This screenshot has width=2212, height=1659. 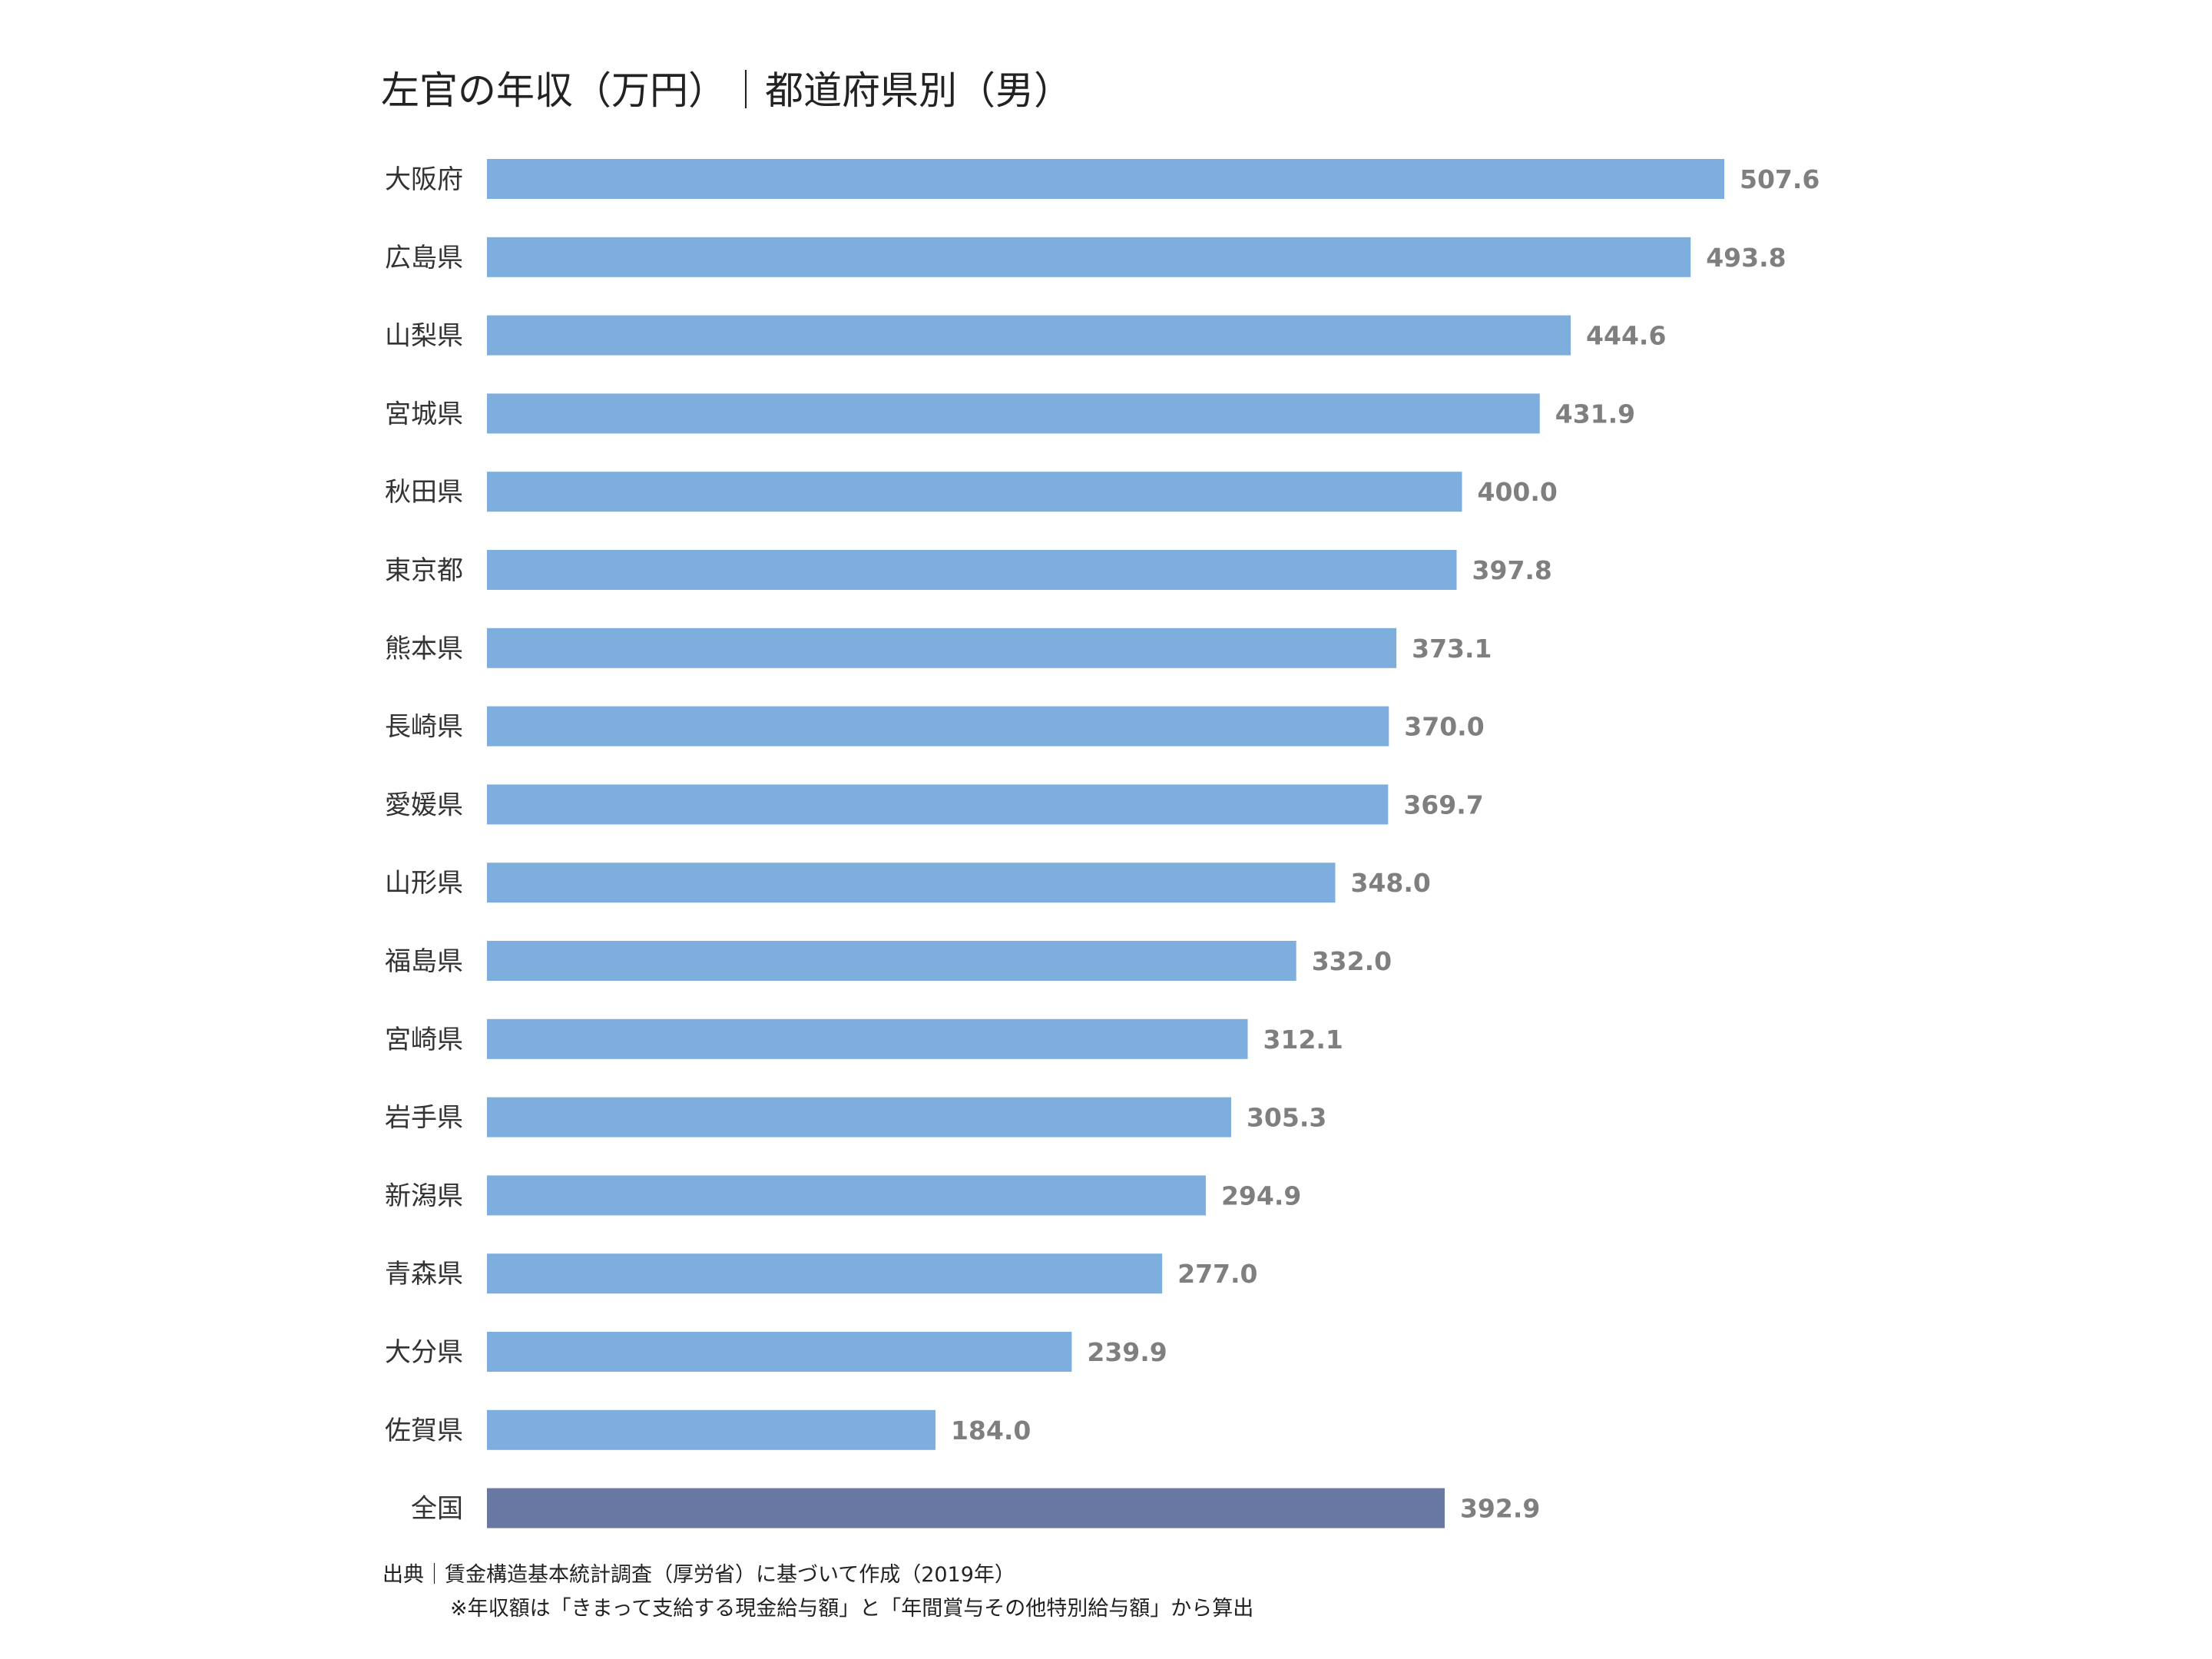 I want to click on value-label: 507.6, so click(x=1780, y=179).